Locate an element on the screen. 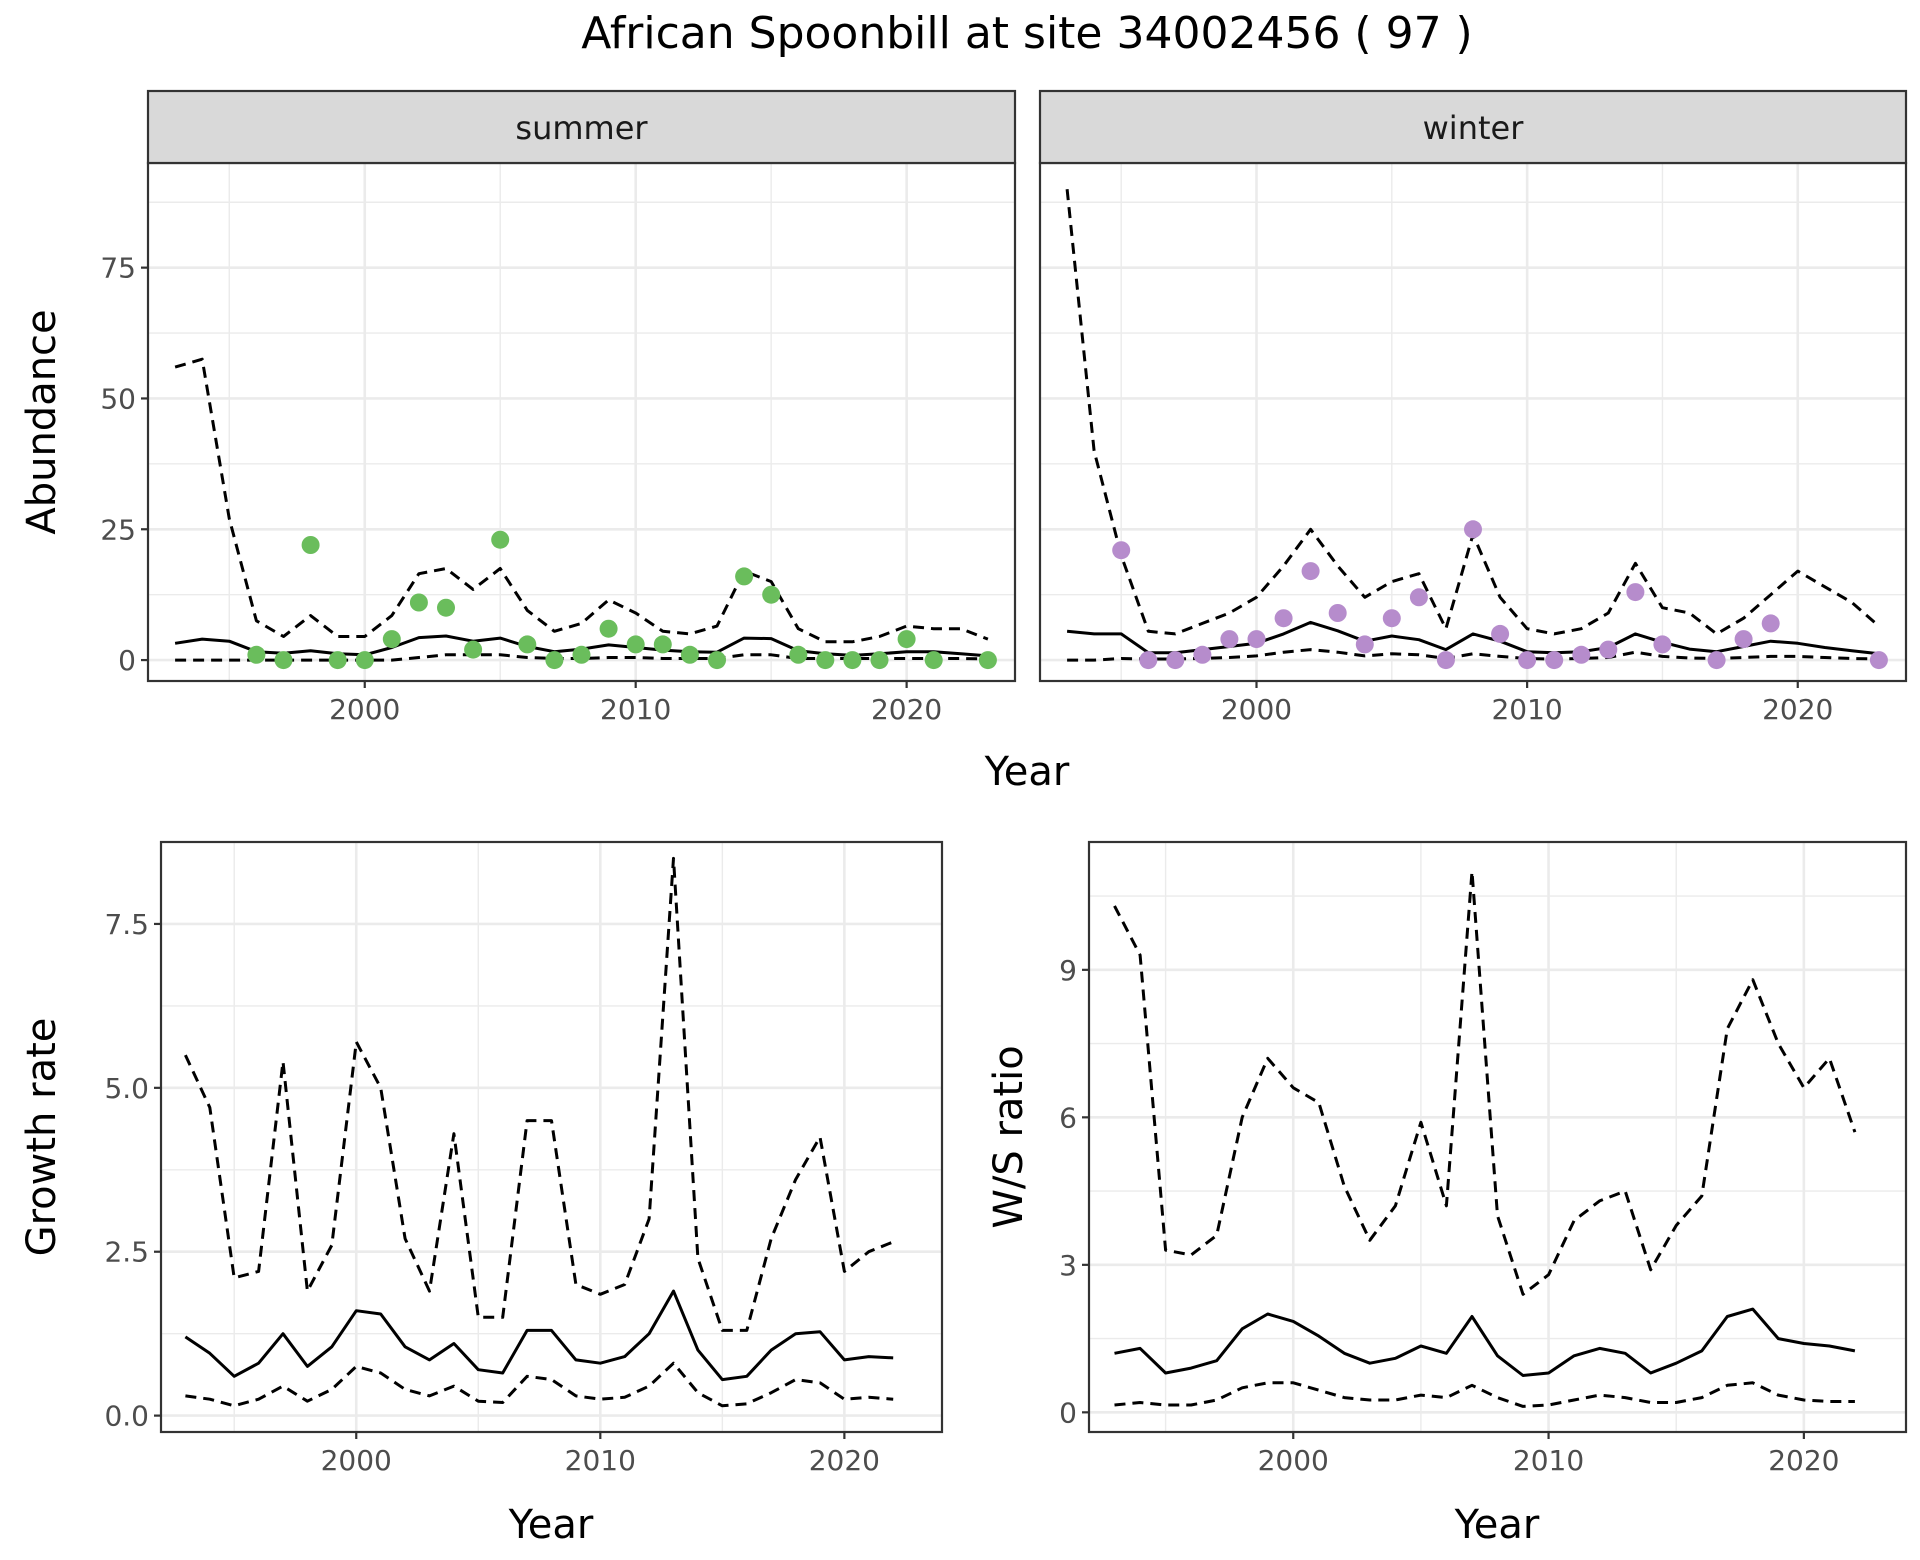  facet-strip-label: summer is located at coordinates (581, 128).